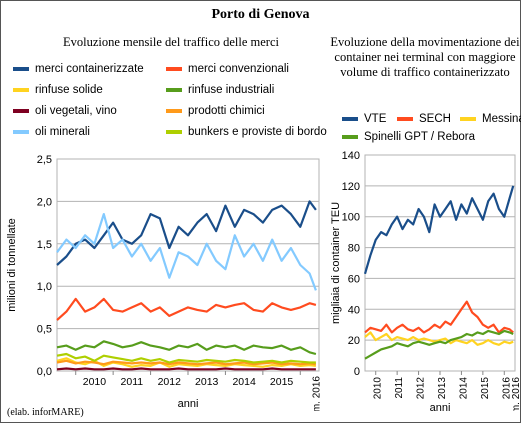  What do you see at coordinates (44, 245) in the screenshot?
I see `y-tick-label: 1,5` at bounding box center [44, 245].